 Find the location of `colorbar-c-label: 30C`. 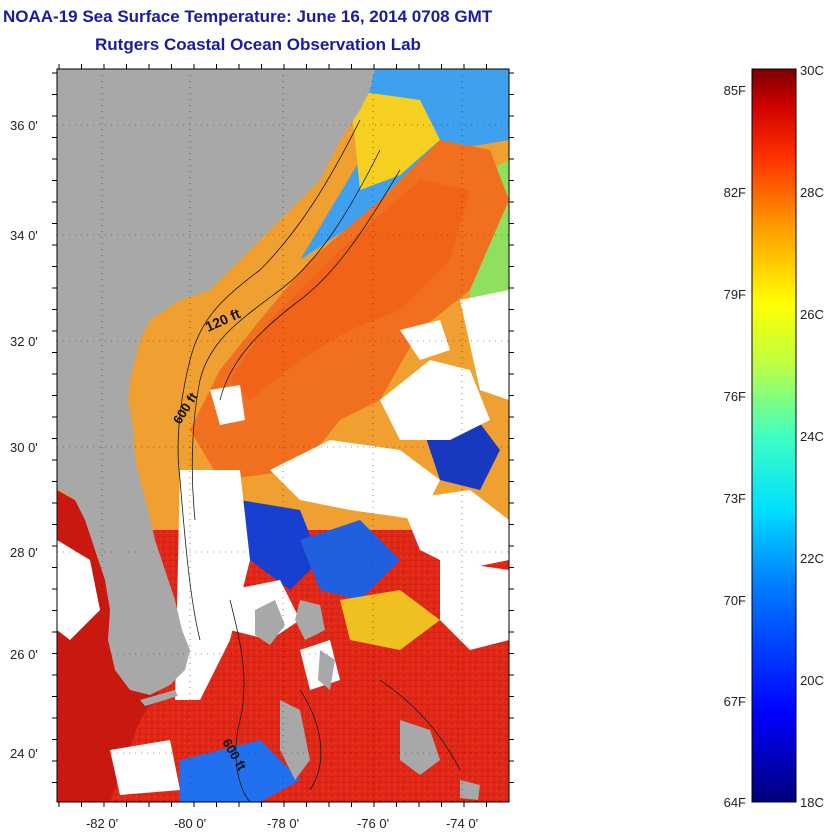

colorbar-c-label: 30C is located at coordinates (812, 70).